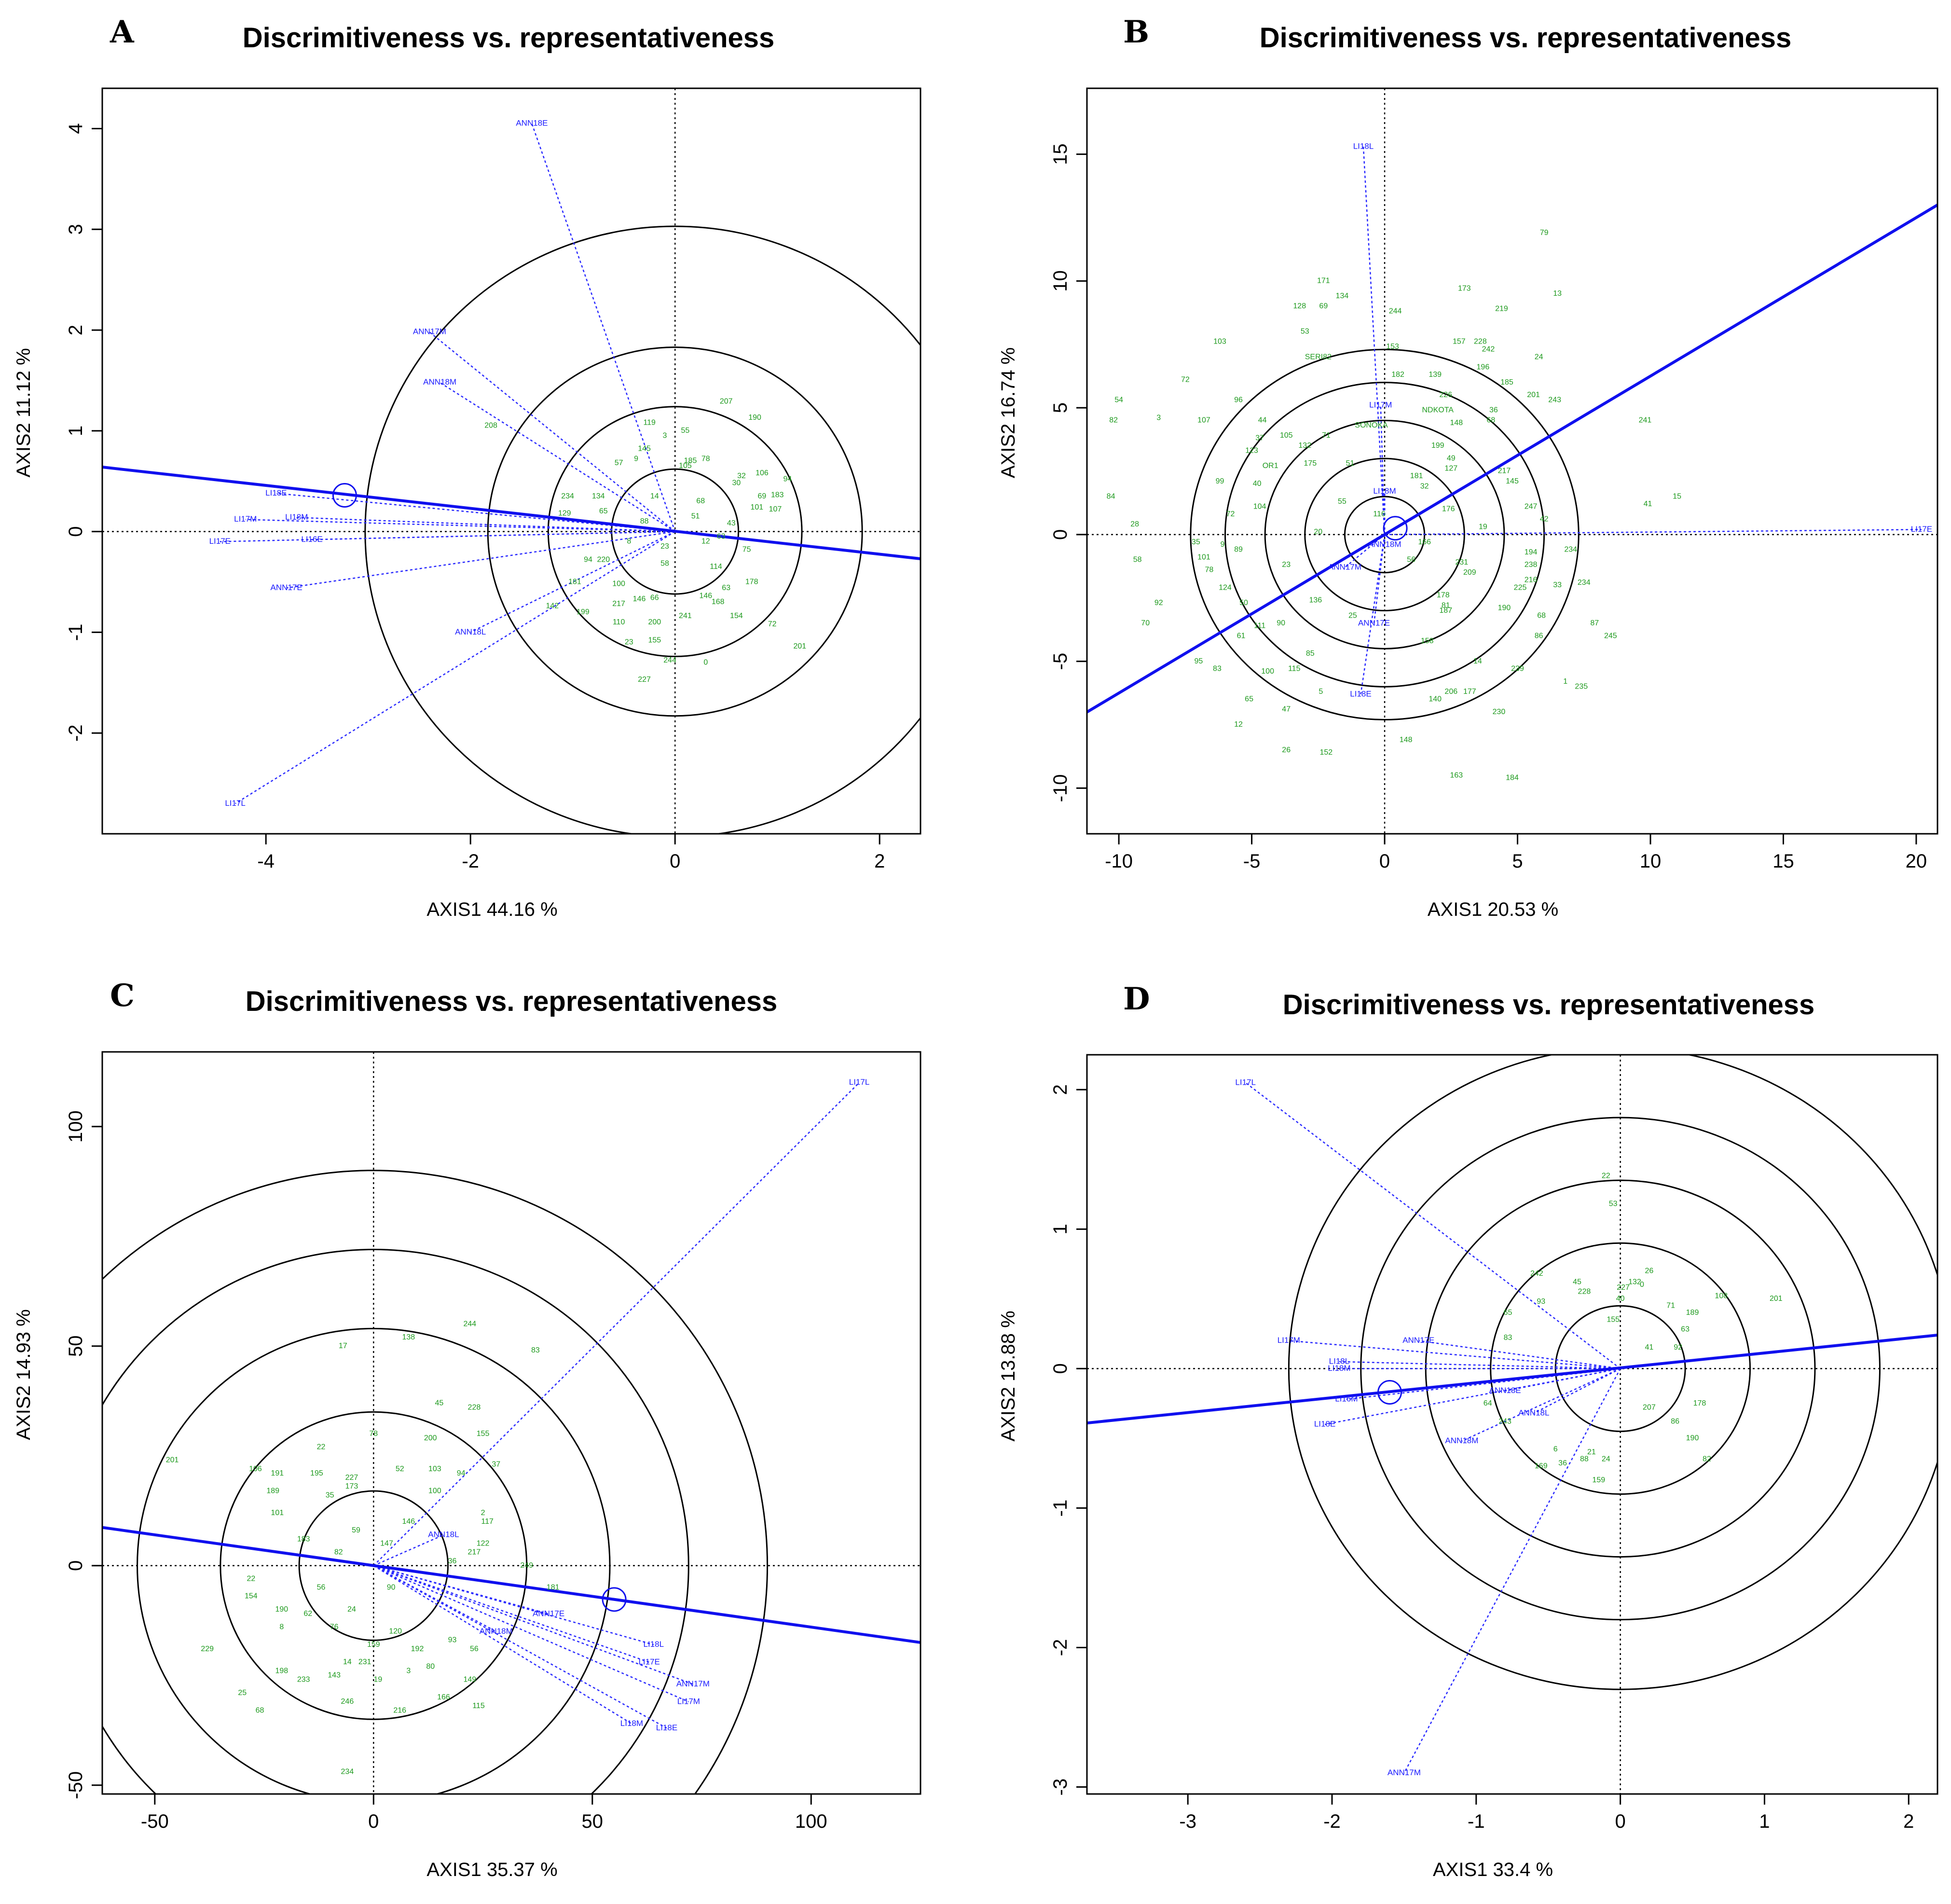  What do you see at coordinates (762, 496) in the screenshot?
I see `genotype-label: 69` at bounding box center [762, 496].